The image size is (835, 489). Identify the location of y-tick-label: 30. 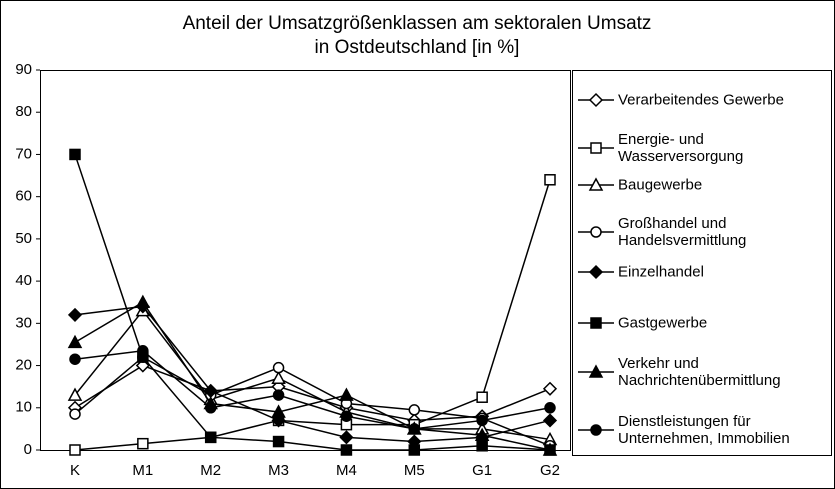
(23, 322).